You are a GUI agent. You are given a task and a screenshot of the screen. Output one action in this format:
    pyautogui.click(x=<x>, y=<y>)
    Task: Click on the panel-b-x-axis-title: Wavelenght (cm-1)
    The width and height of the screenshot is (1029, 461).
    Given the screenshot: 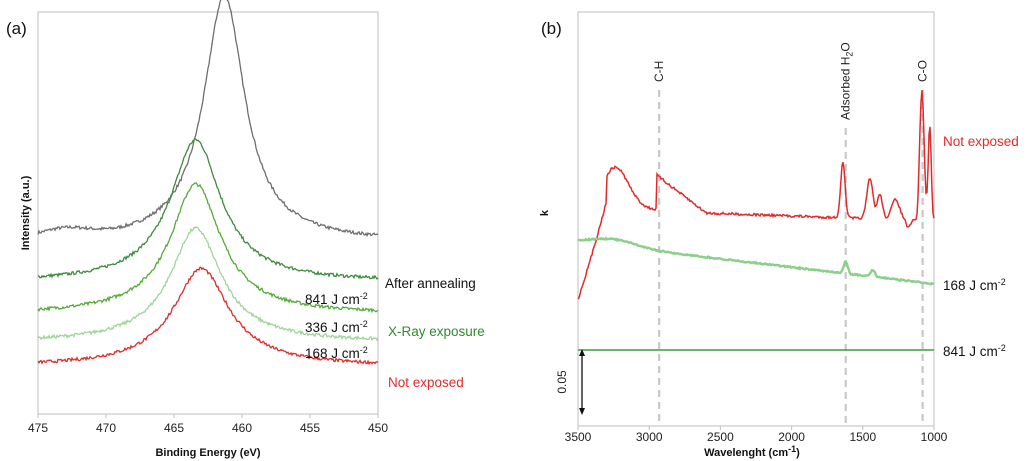 What is the action you would take?
    pyautogui.click(x=752, y=451)
    